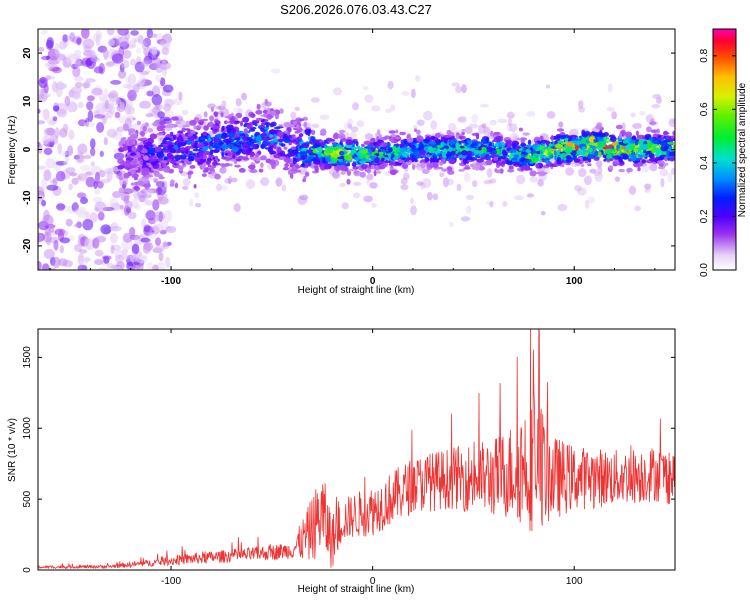  I want to click on snr-xlabel: Height of straight line (km), so click(356, 589).